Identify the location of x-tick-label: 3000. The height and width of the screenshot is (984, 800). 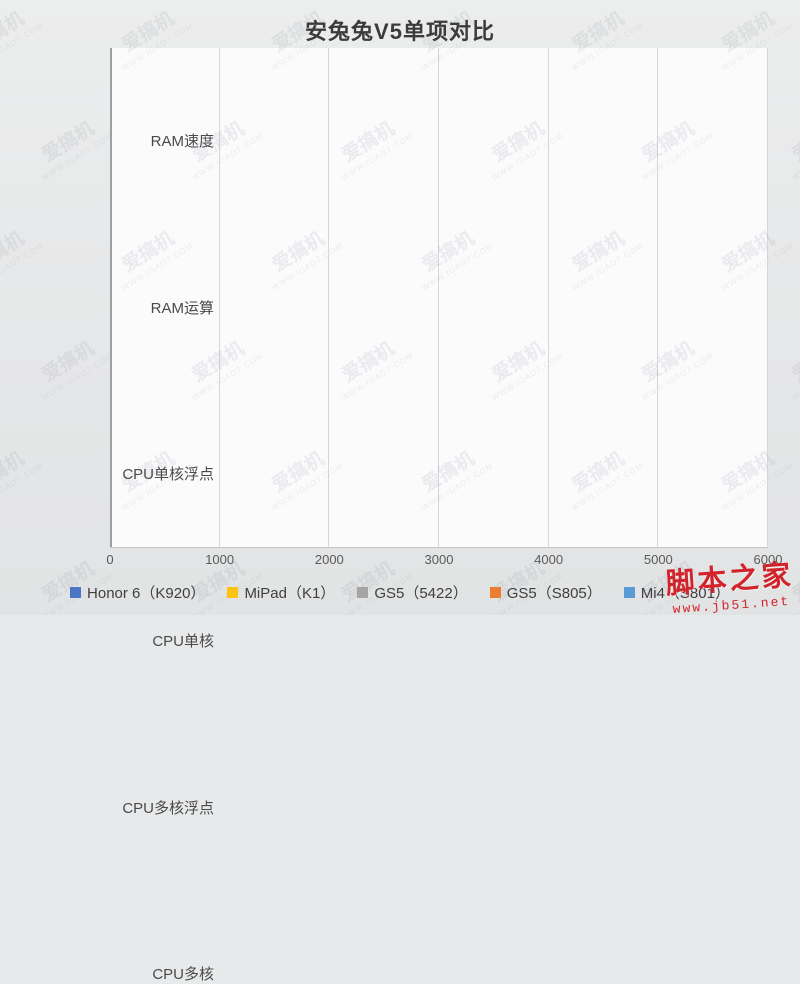
(439, 559).